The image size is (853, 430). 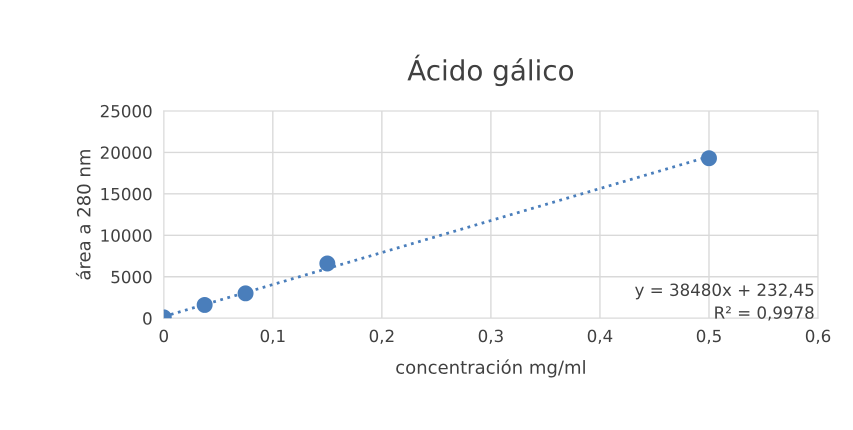 What do you see at coordinates (272, 337) in the screenshot?
I see `x-tick-label: 0,1` at bounding box center [272, 337].